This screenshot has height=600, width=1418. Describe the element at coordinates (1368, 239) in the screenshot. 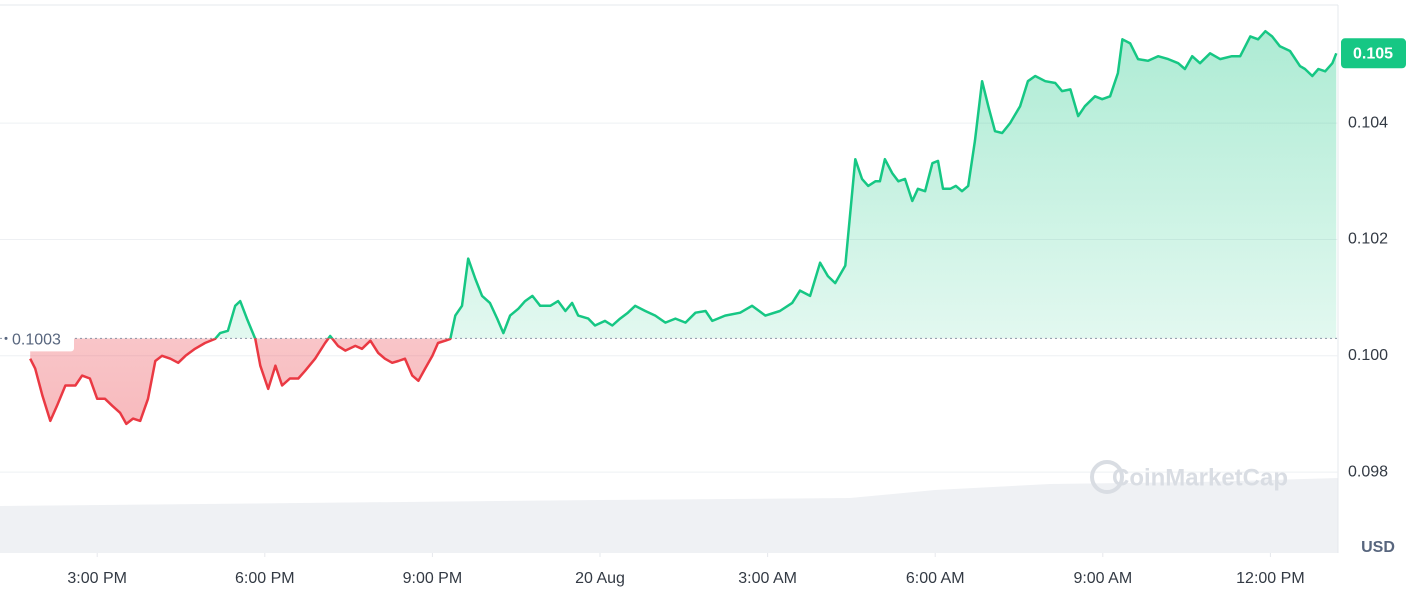

I see `y-tick-label: 0.102` at that location.